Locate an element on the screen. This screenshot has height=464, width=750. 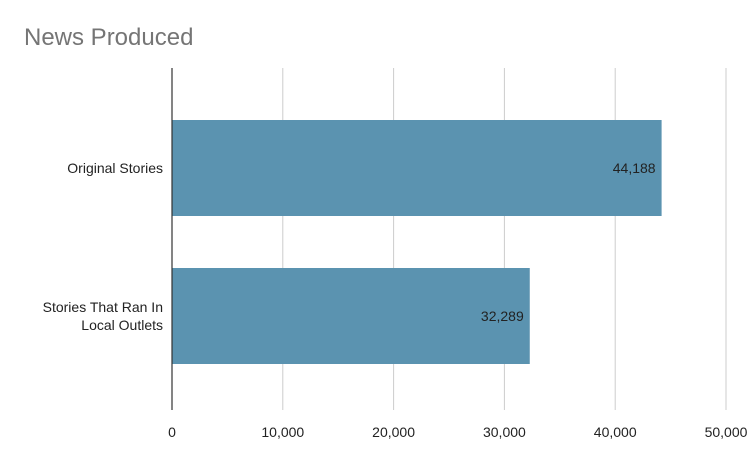
x-tick-label: 30,000 is located at coordinates (504, 432).